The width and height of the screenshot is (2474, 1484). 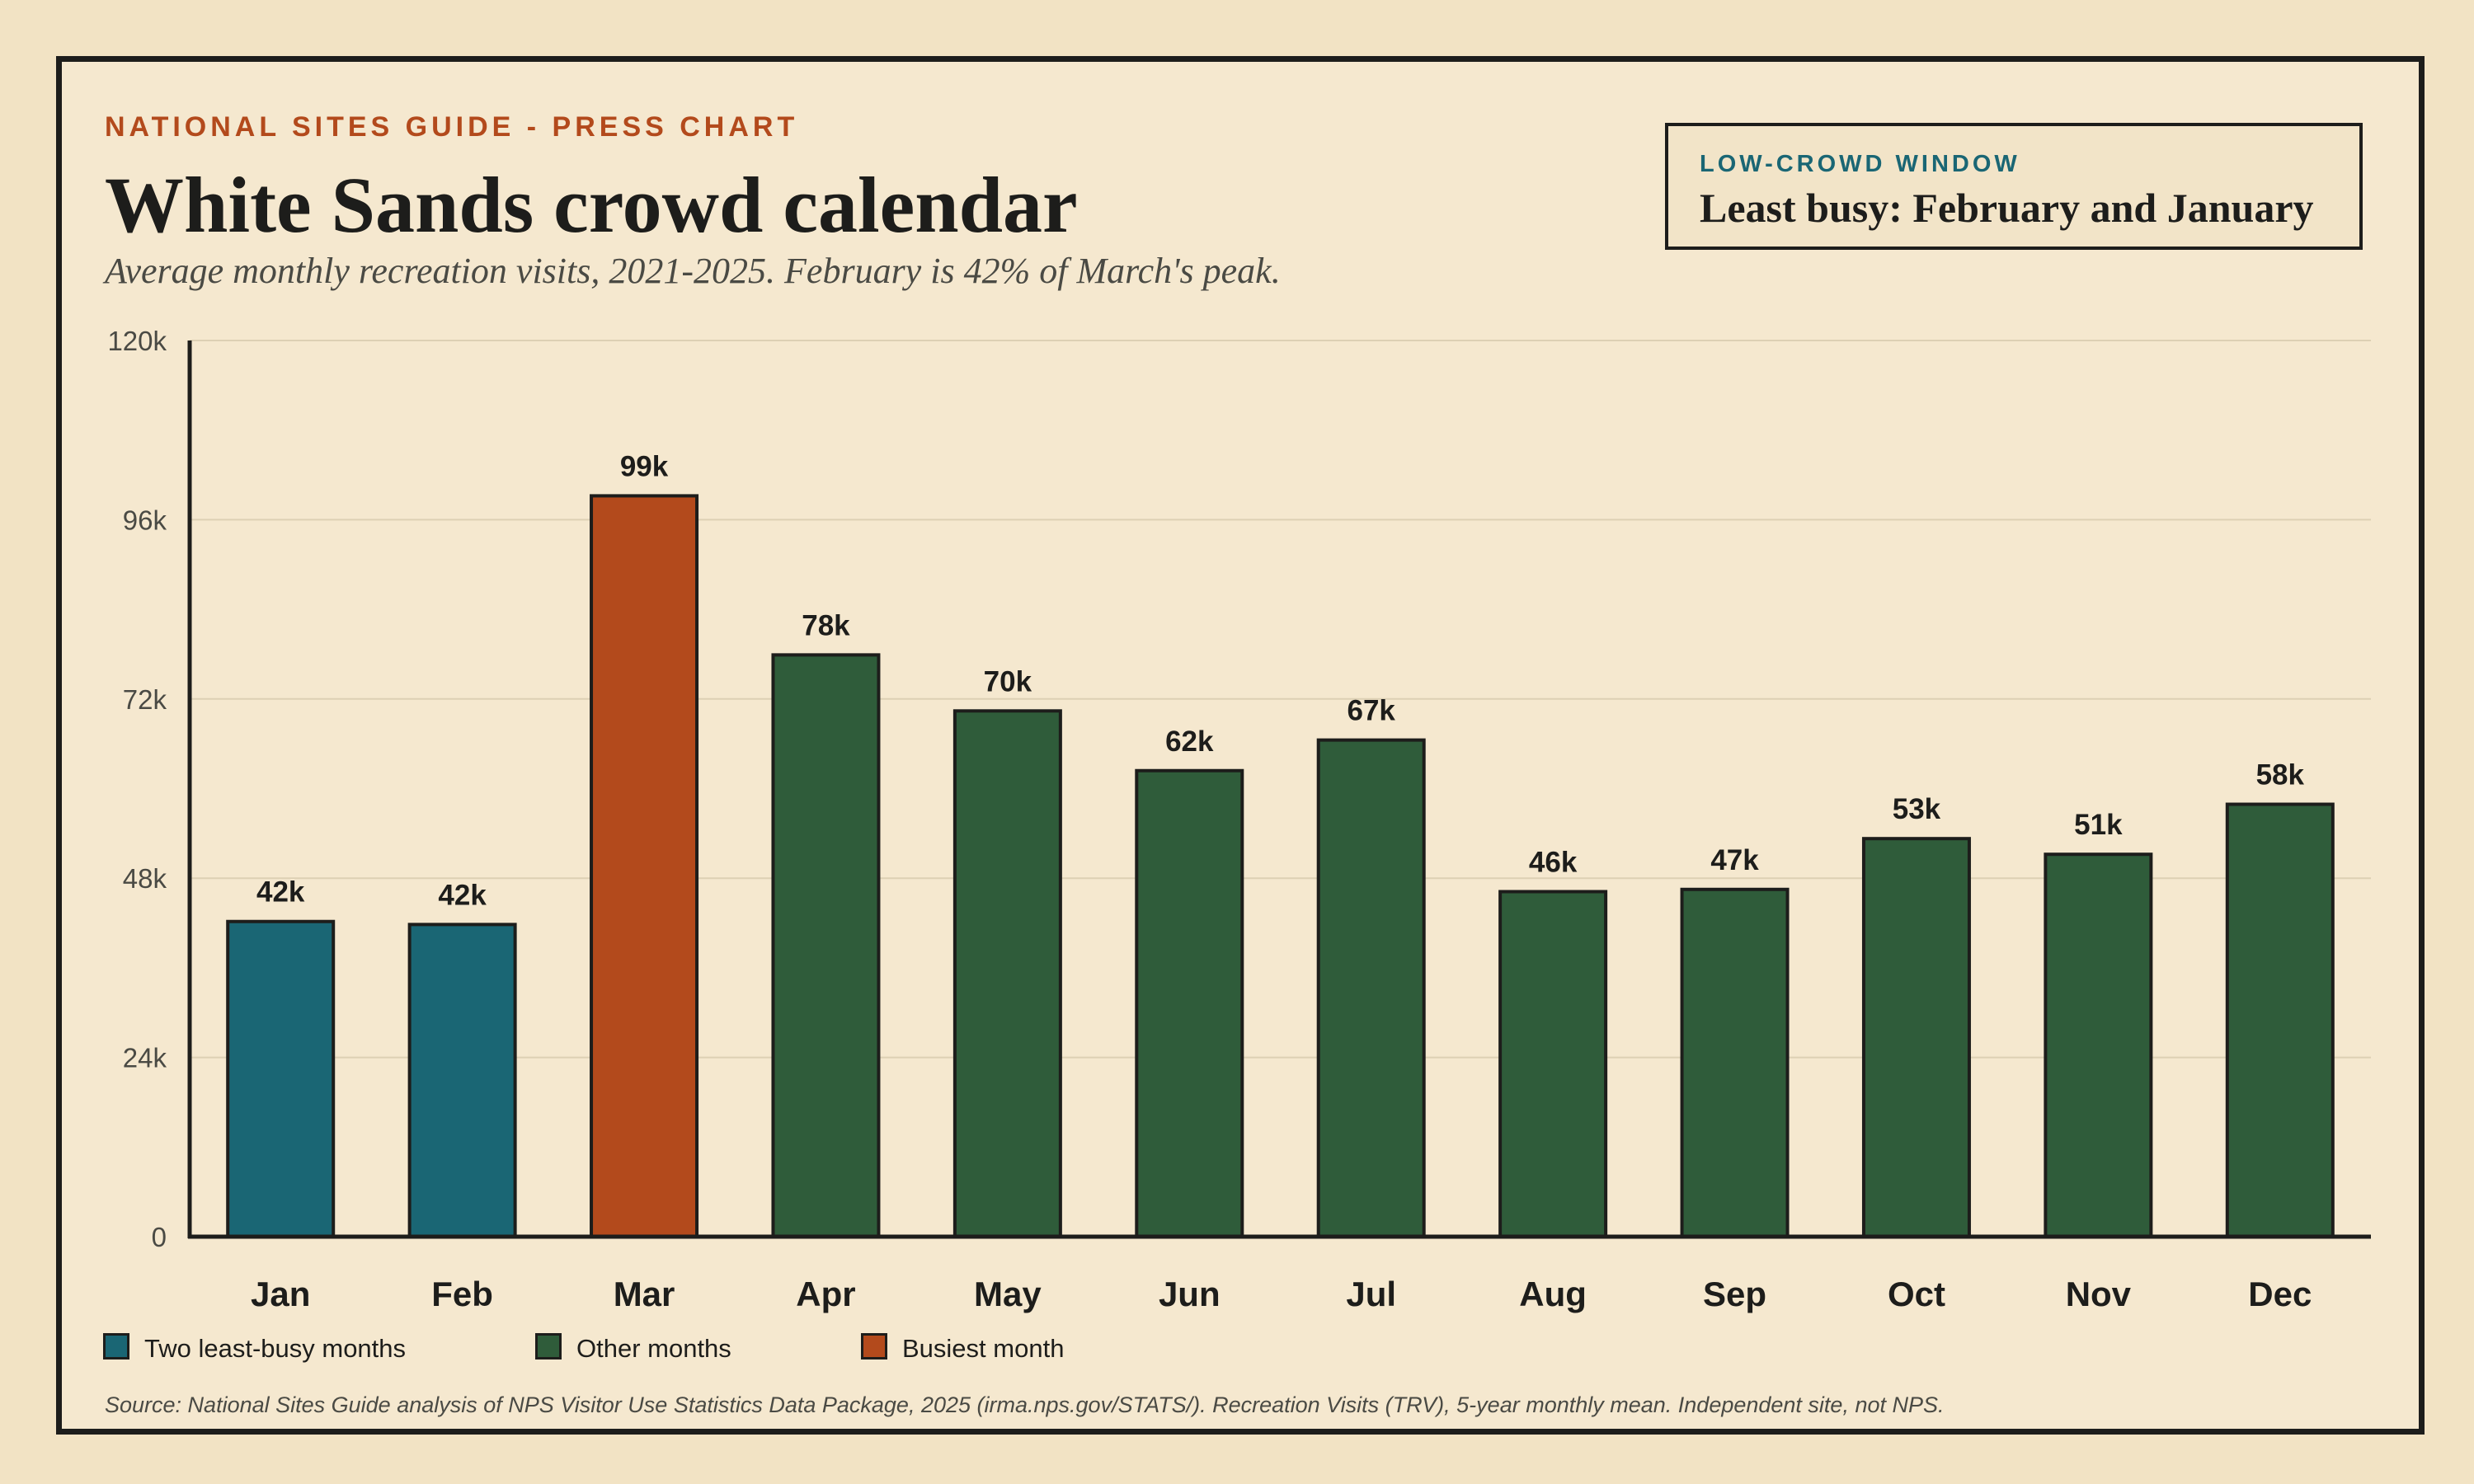 I want to click on callout-kicker: LOW-CROWD WINDOW, so click(x=1860, y=164).